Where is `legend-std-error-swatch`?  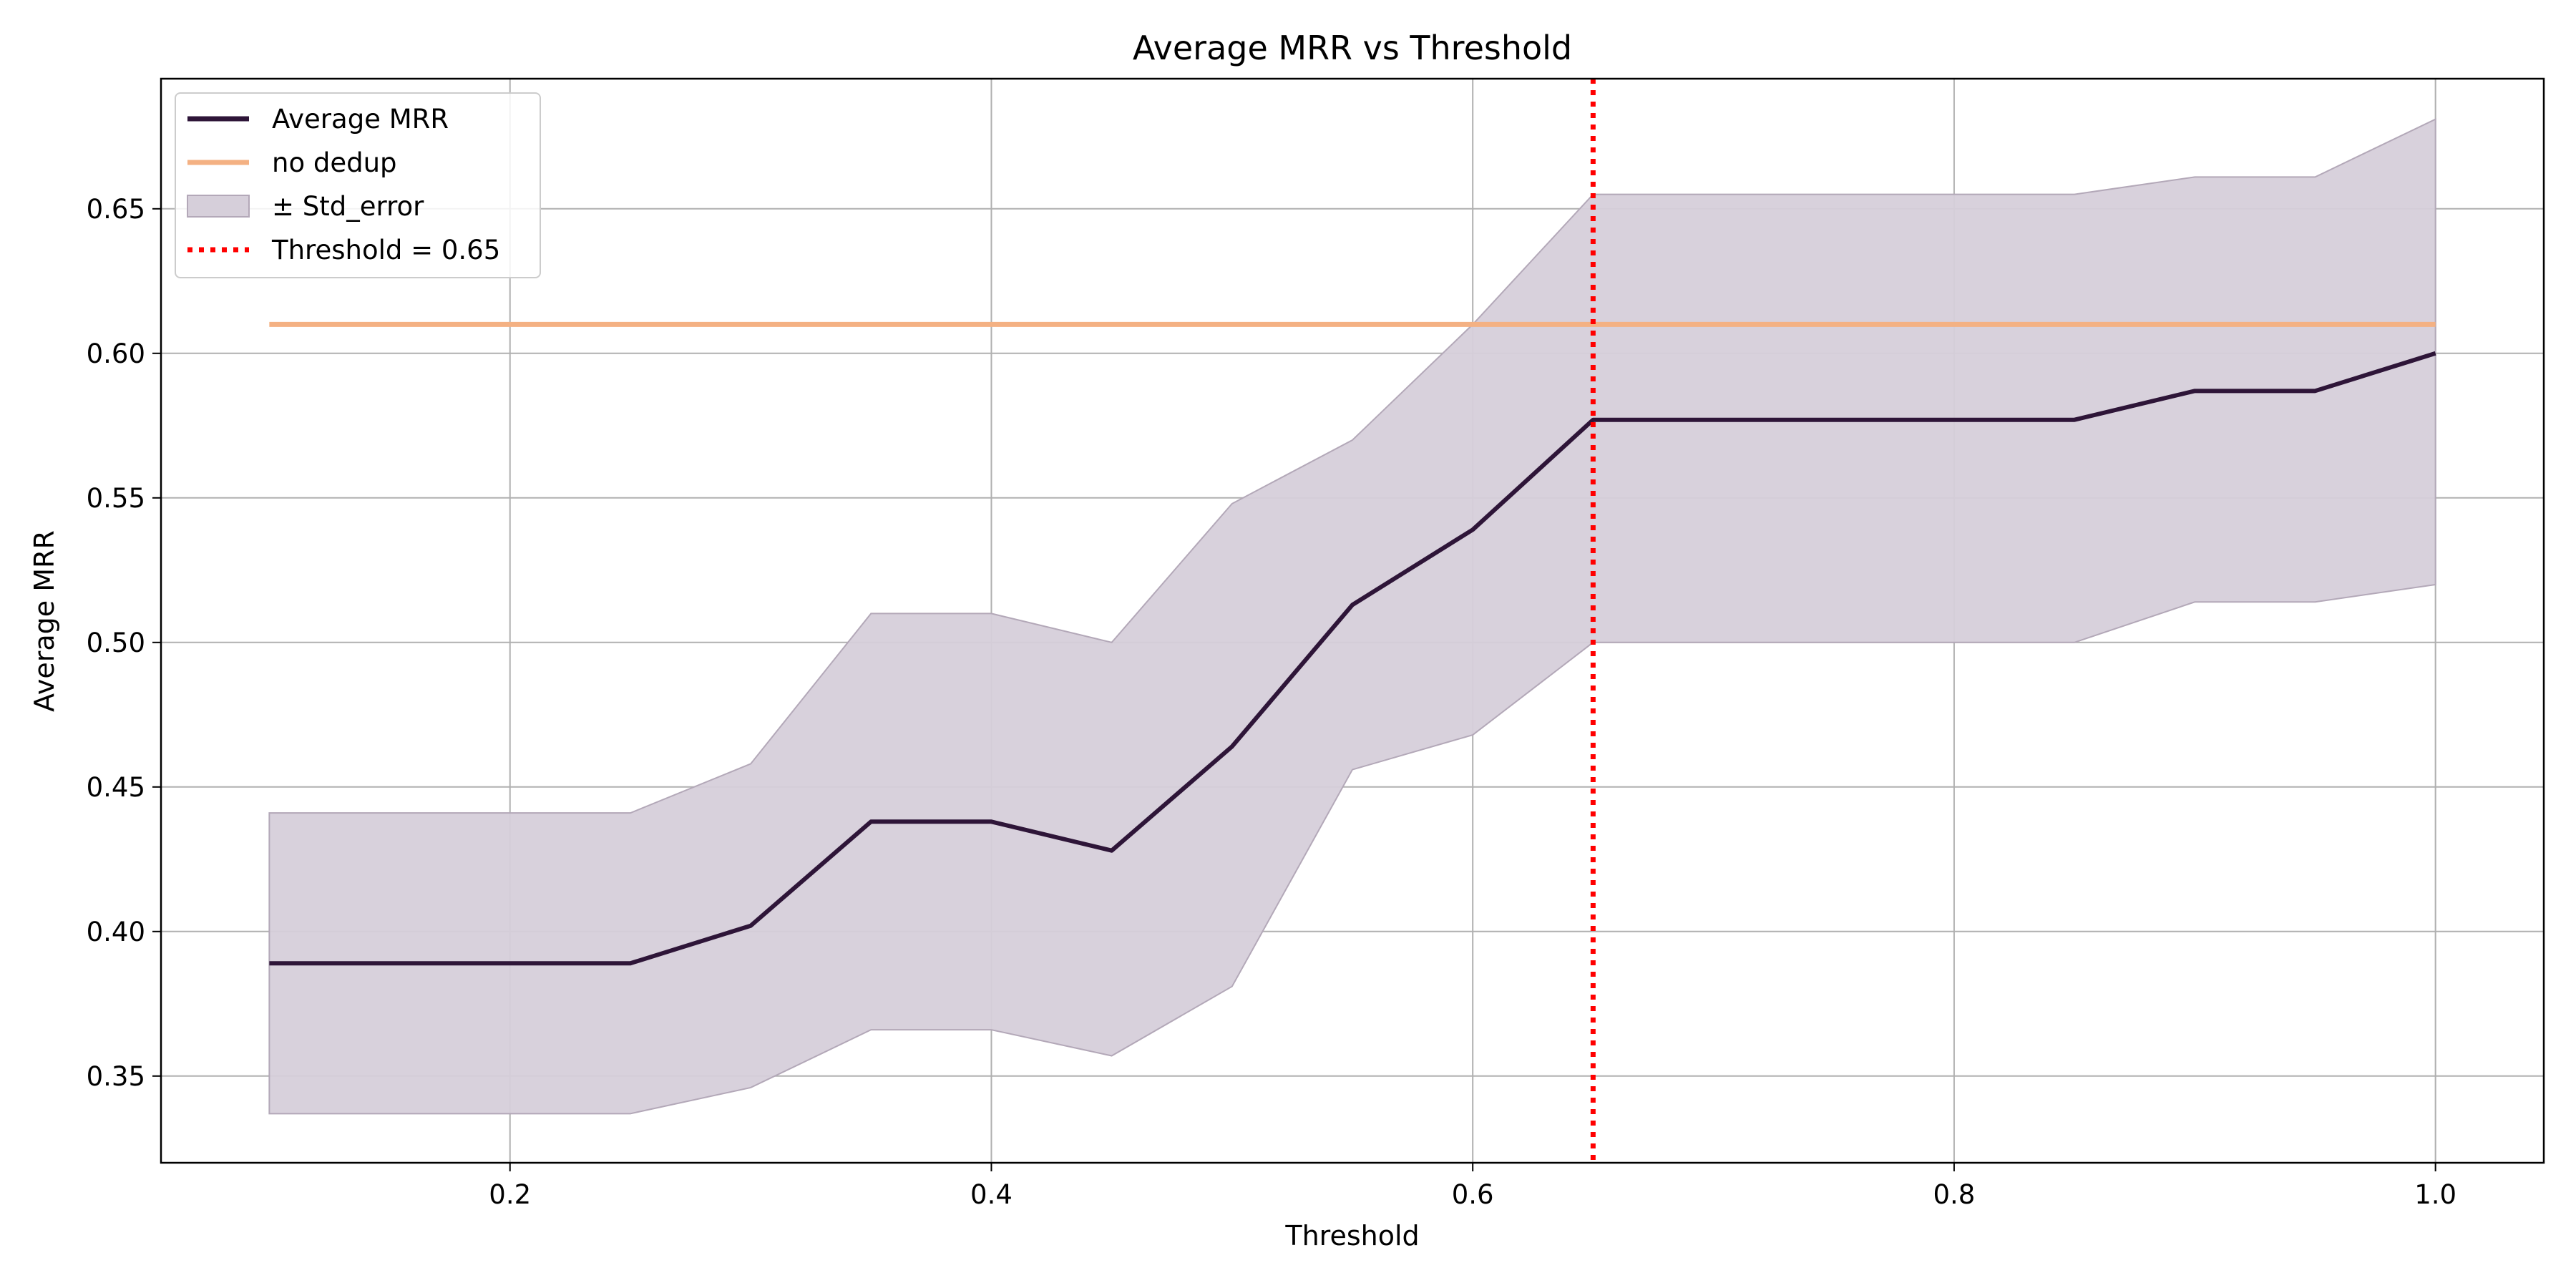
legend-std-error-swatch is located at coordinates (218, 206).